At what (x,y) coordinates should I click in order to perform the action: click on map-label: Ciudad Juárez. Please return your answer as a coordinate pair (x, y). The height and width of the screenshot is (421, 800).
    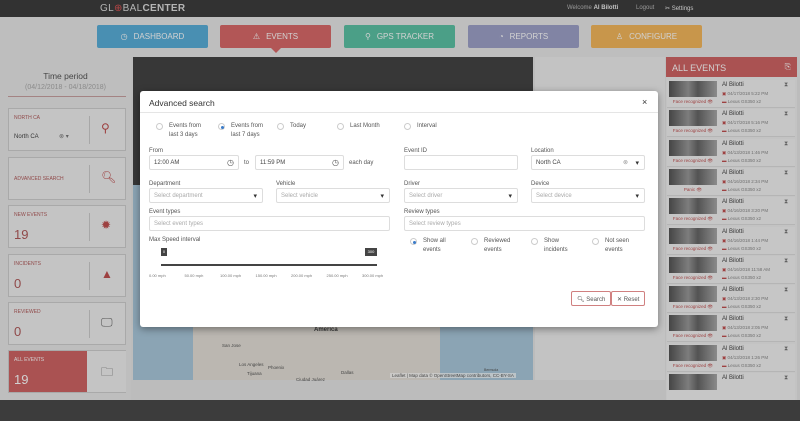
    Looking at the image, I should click on (311, 379).